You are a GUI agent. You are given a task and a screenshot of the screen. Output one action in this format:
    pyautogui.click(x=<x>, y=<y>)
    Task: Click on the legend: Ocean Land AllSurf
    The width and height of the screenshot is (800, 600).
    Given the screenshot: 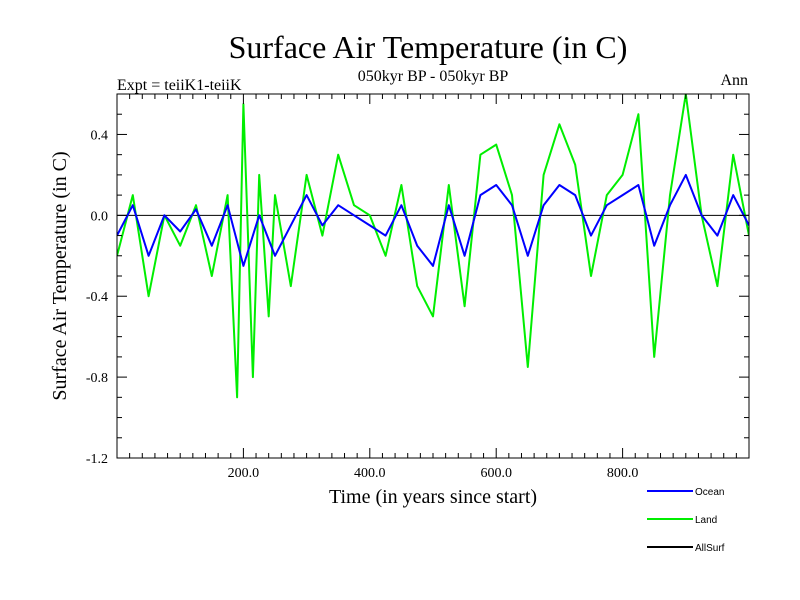 What is the action you would take?
    pyautogui.click(x=686, y=520)
    